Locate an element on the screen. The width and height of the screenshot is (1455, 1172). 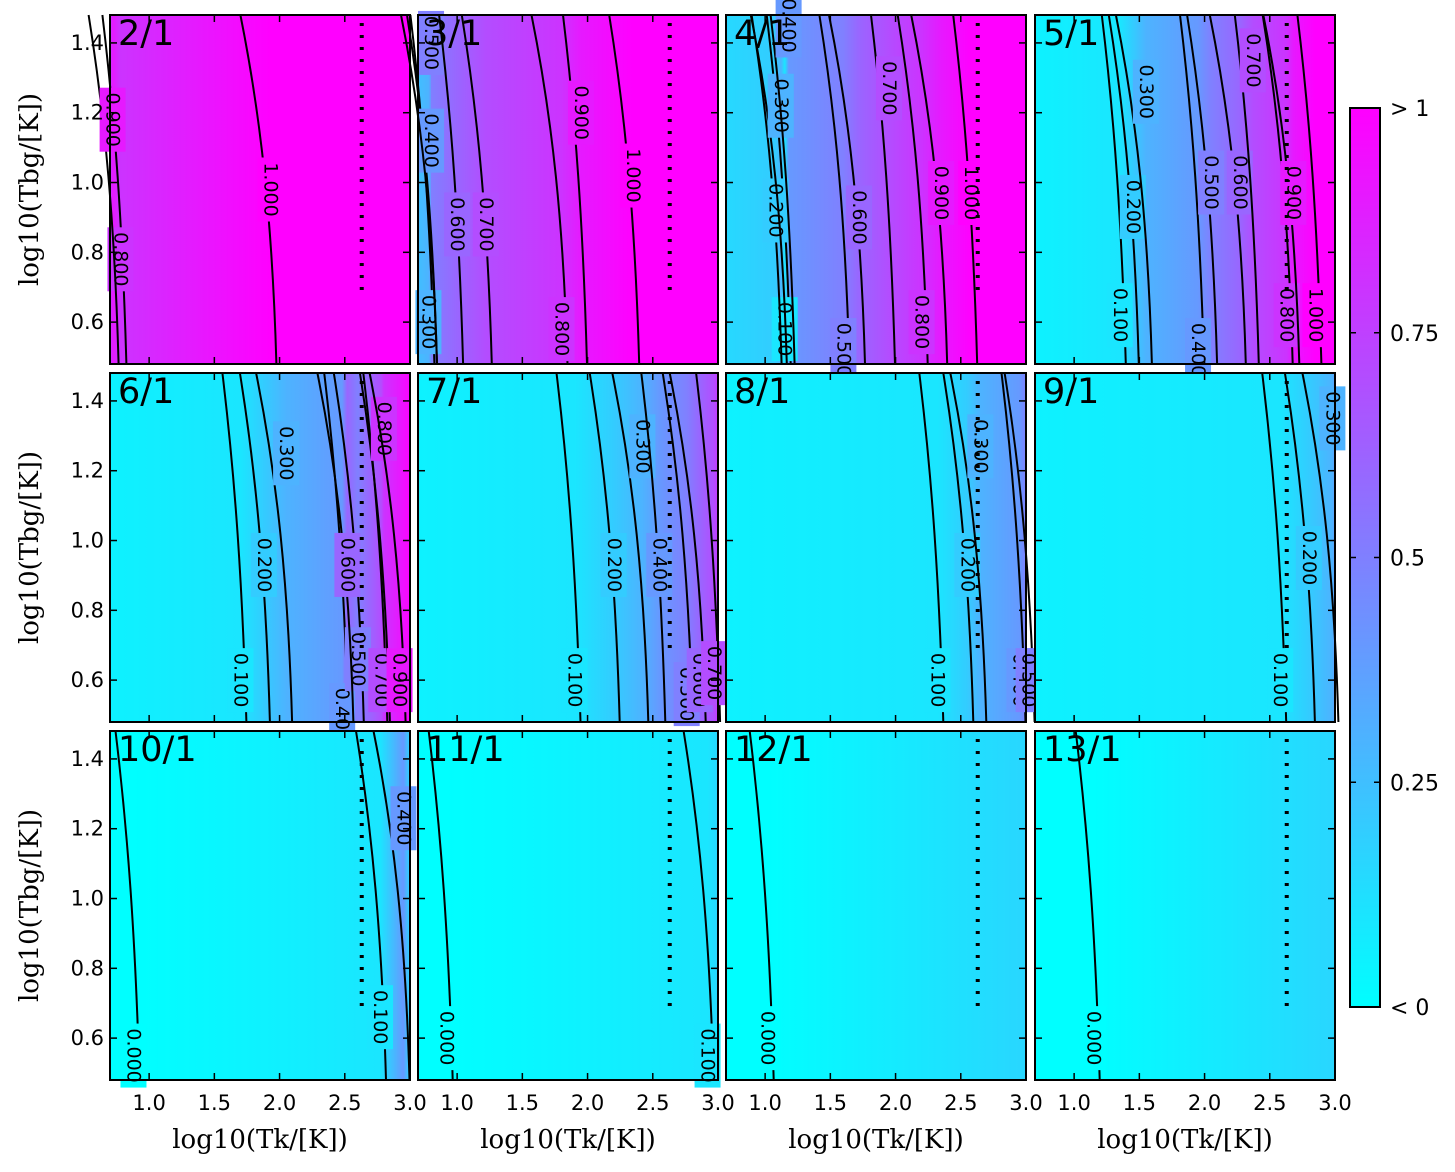
panel-label: 7/1 is located at coordinates (454, 392).